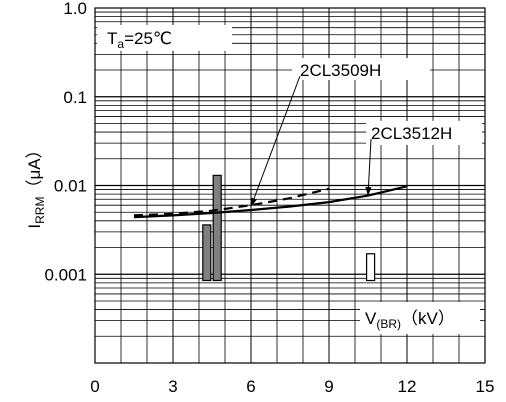  What do you see at coordinates (65, 274) in the screenshot?
I see `y-tick-label: 0.001` at bounding box center [65, 274].